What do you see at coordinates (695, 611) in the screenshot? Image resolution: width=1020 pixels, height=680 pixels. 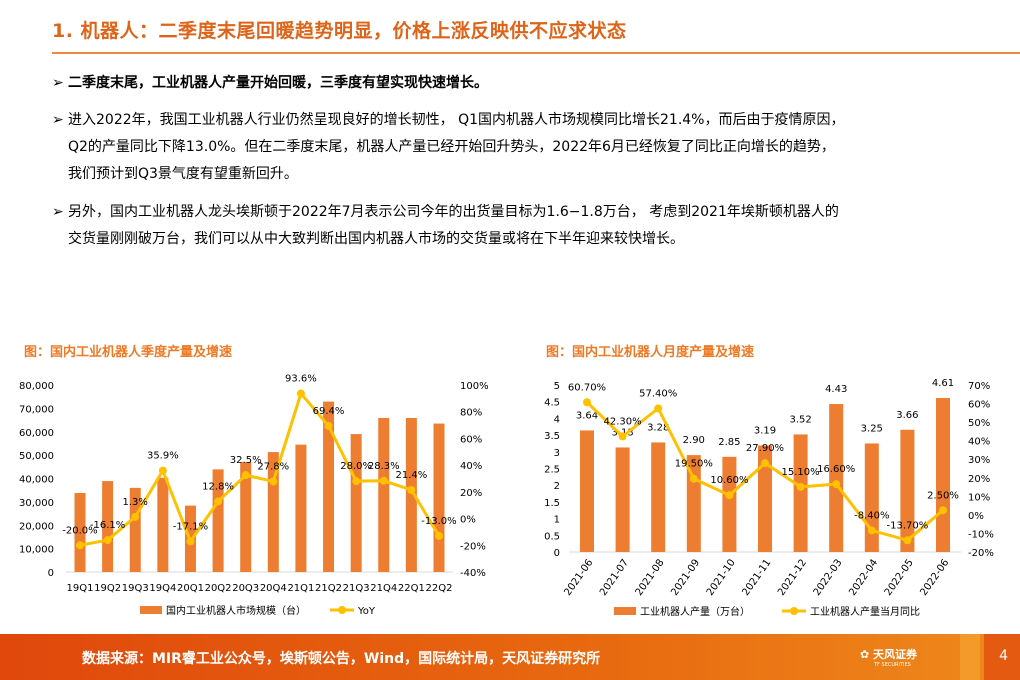 I see `legend-label-bar: 工业机器人产量（万台）` at bounding box center [695, 611].